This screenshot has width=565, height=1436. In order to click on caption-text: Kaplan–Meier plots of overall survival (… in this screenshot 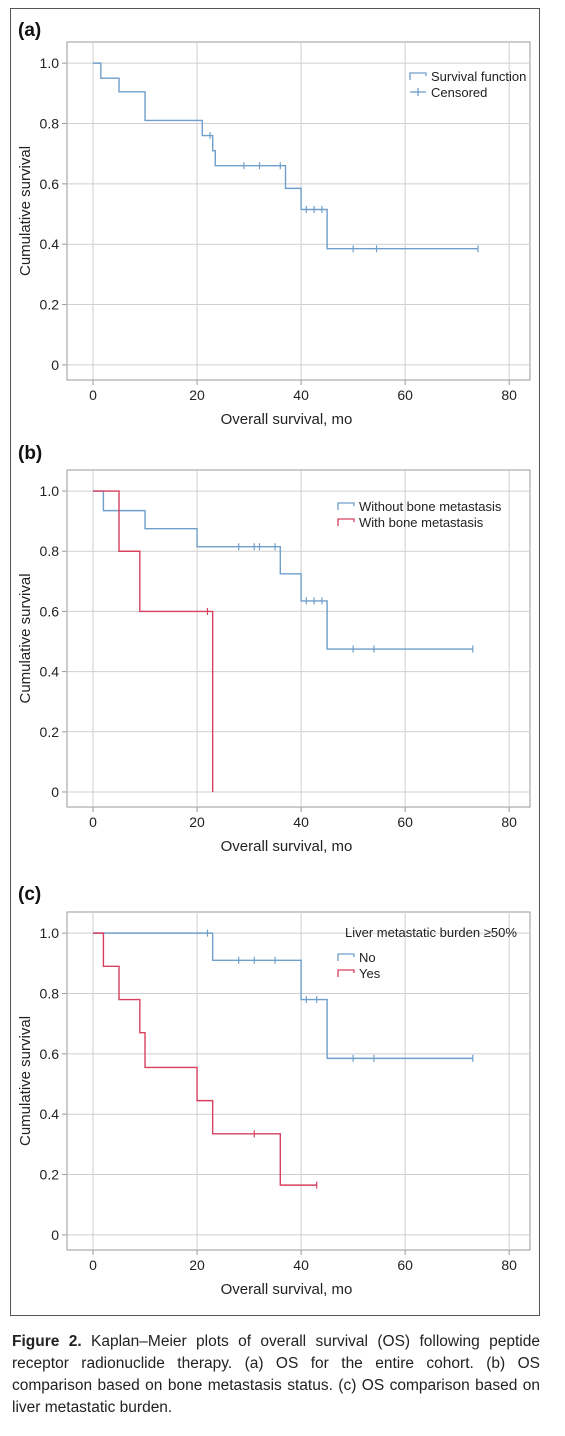, I will do `click(276, 1374)`.